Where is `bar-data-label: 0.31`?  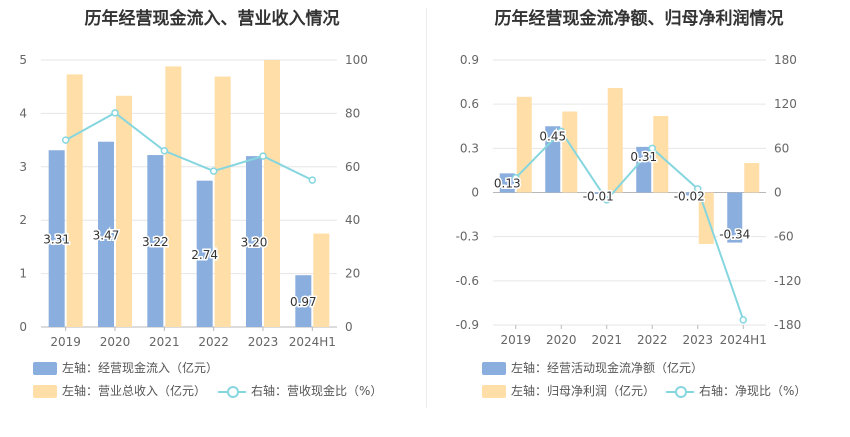 bar-data-label: 0.31 is located at coordinates (643, 157).